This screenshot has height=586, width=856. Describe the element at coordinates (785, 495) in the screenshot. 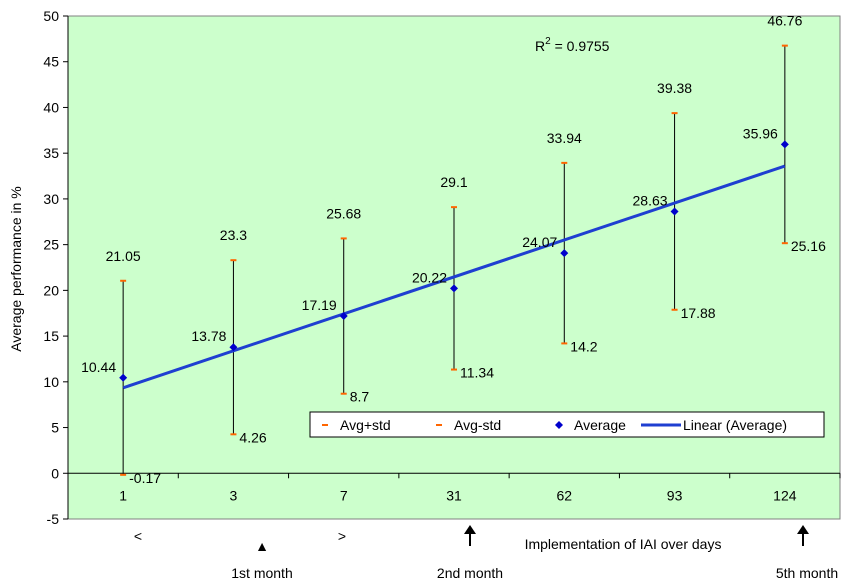

I see `x-tick-label: 124` at that location.